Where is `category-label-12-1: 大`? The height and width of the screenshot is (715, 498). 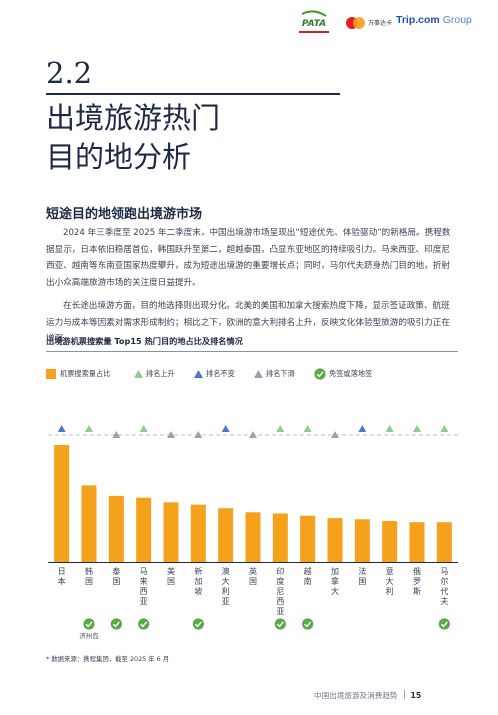 category-label-12-1: 大 is located at coordinates (390, 581).